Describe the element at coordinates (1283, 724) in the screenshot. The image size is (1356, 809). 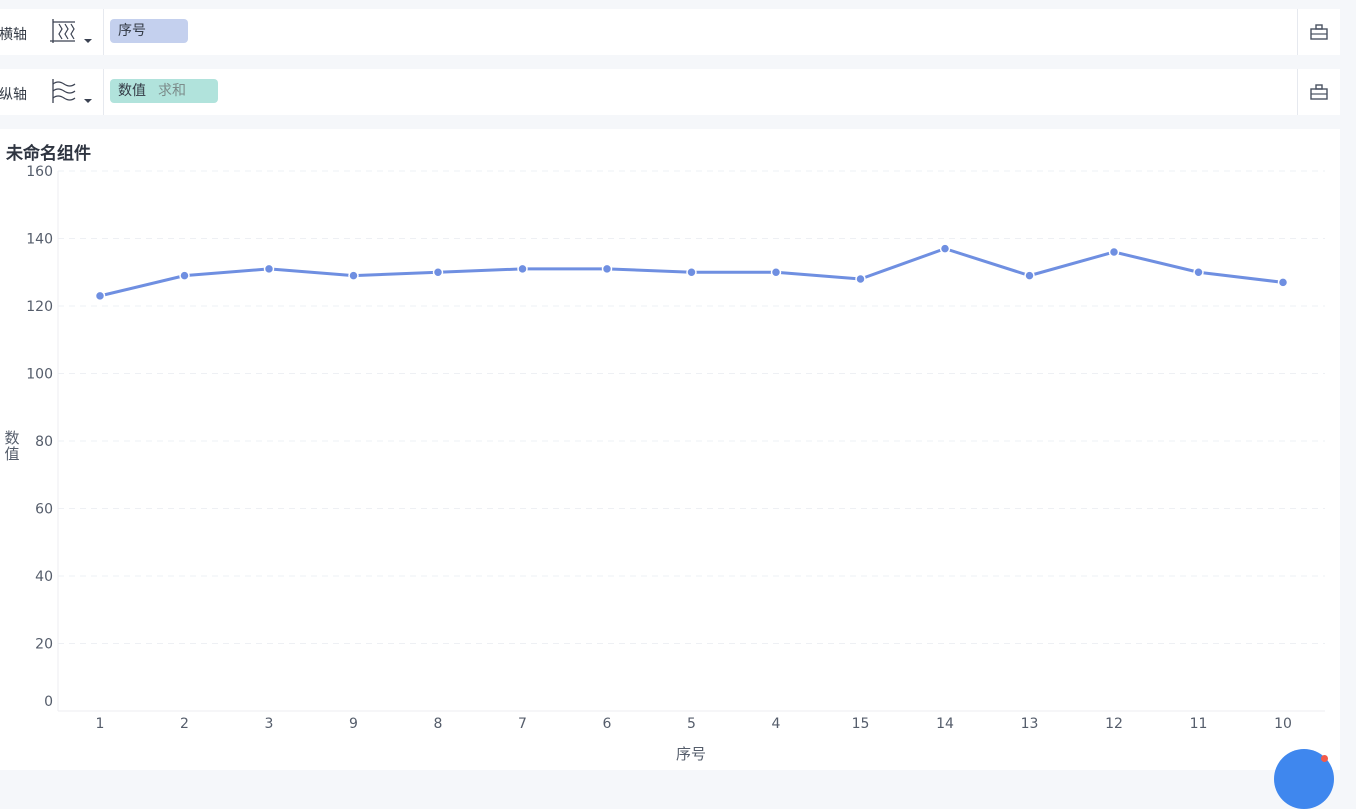
I see `x-tick-label: 10` at that location.